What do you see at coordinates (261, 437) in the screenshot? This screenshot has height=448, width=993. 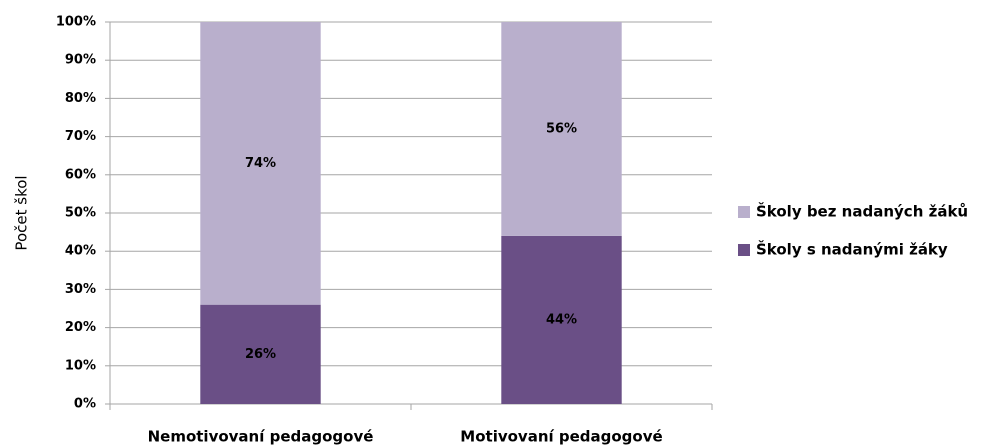 I see `x-tick-label: Nemotivovaní pedagogové` at bounding box center [261, 437].